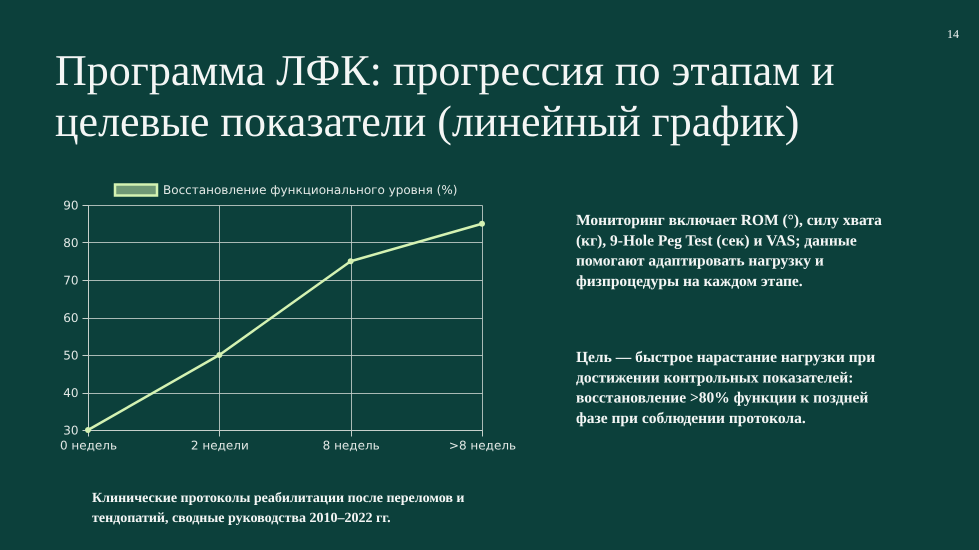 Image resolution: width=979 pixels, height=550 pixels. What do you see at coordinates (482, 445) in the screenshot?
I see `x-tick-label: >8 недель` at bounding box center [482, 445].